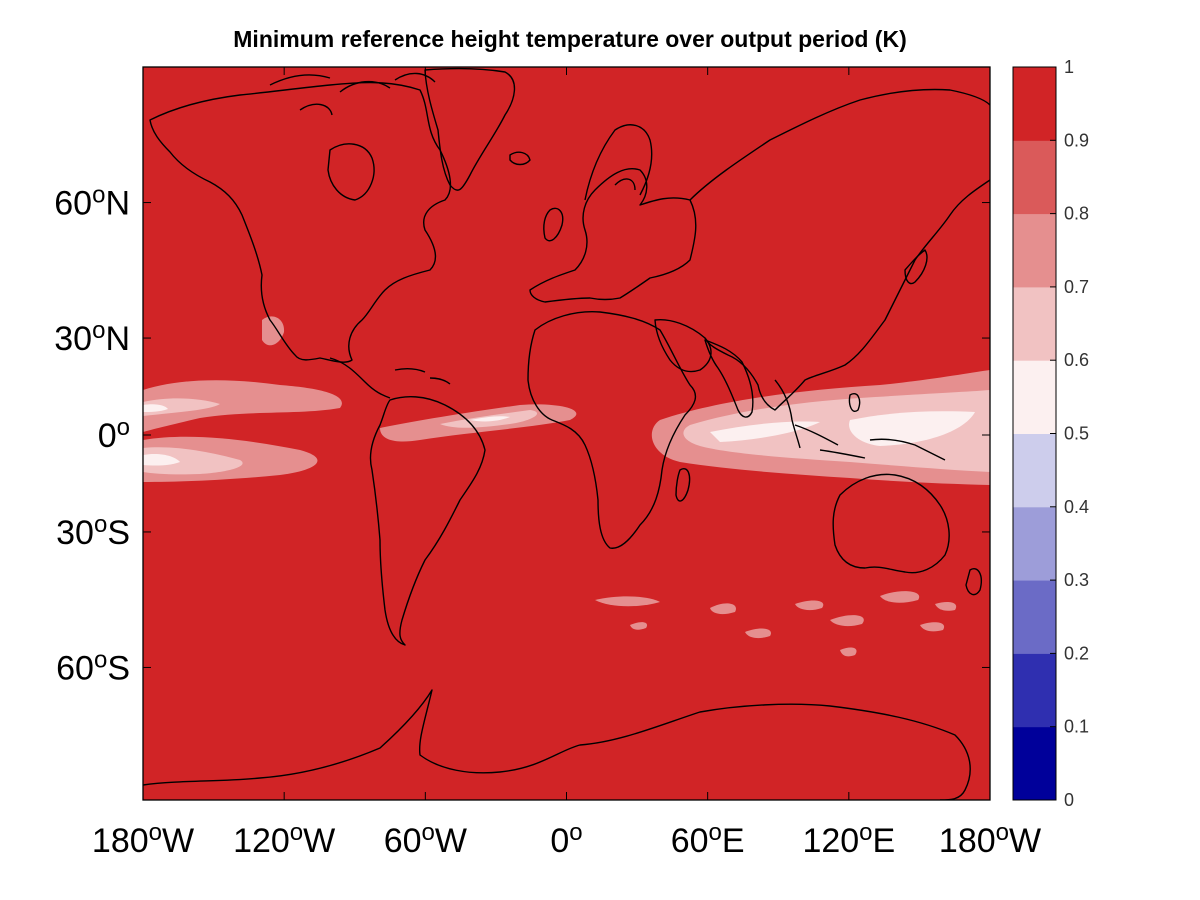 The height and width of the screenshot is (900, 1200). Describe the element at coordinates (242, 406) in the screenshot. I see `tropical-band-pacific-west` at that location.